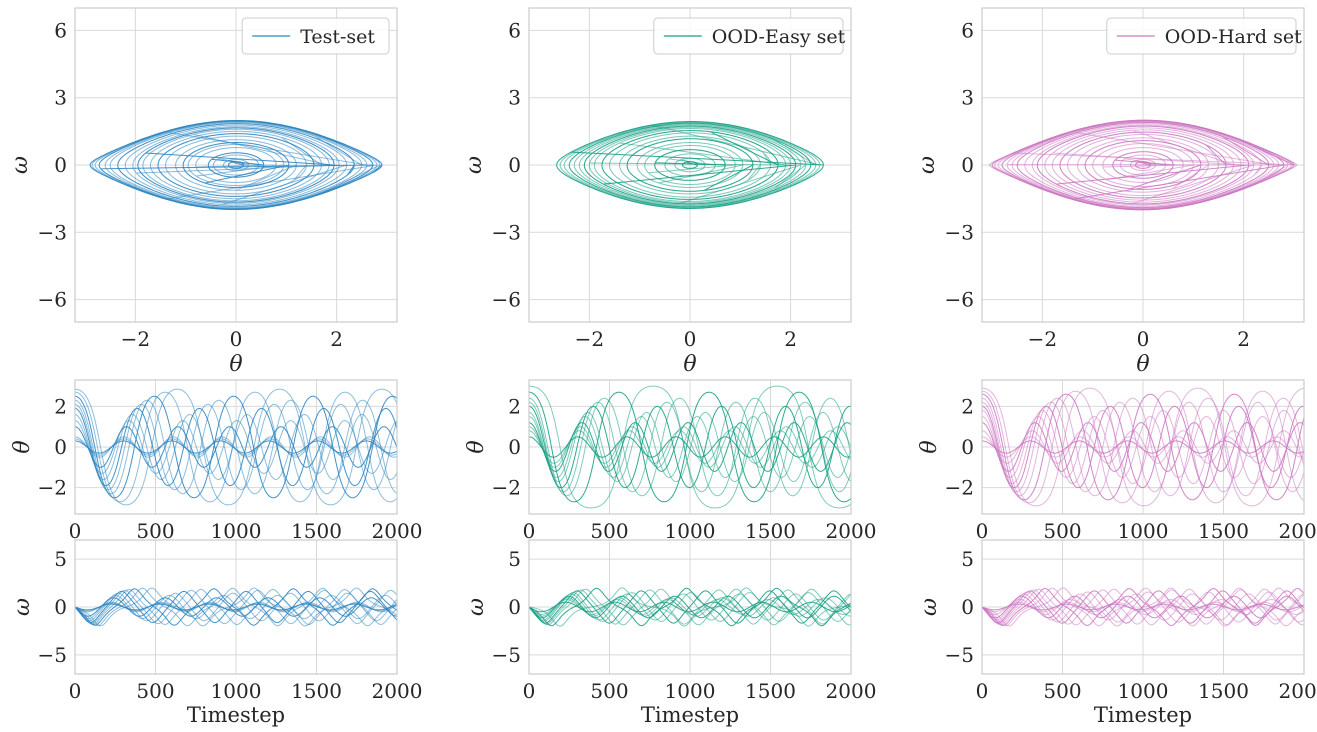 The height and width of the screenshot is (732, 1317). Describe the element at coordinates (315, 36) in the screenshot. I see `legend: Test-set` at that location.